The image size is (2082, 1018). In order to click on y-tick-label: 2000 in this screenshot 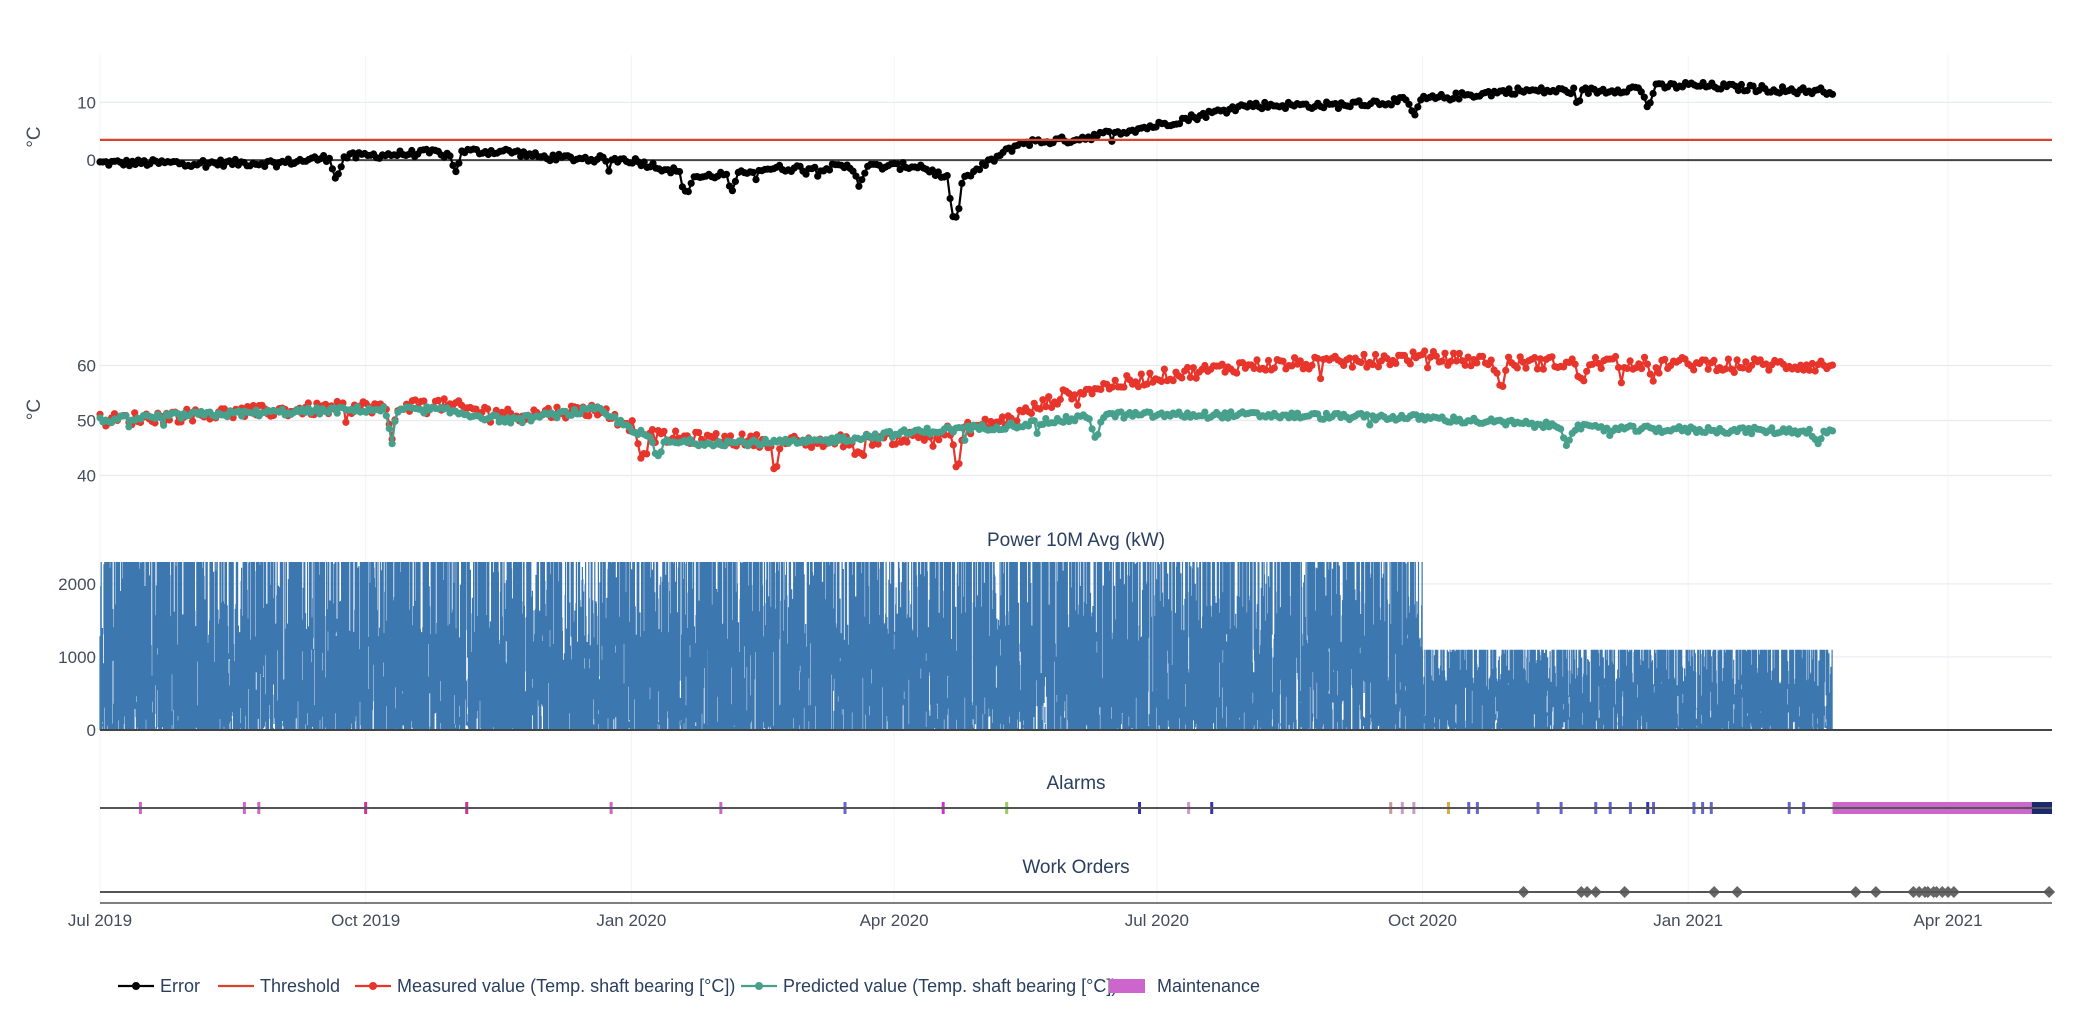, I will do `click(77, 584)`.